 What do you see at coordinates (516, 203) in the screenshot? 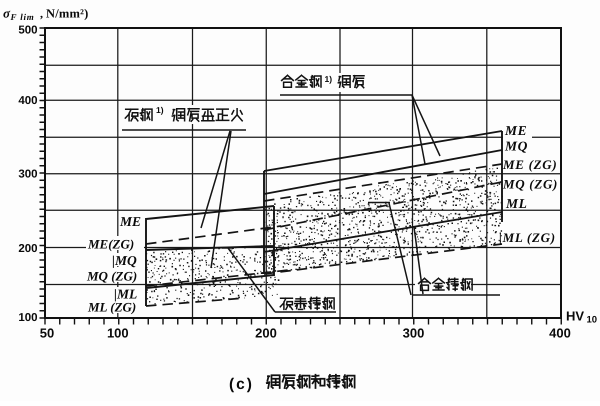
I see `svg-text: ML` at bounding box center [516, 203].